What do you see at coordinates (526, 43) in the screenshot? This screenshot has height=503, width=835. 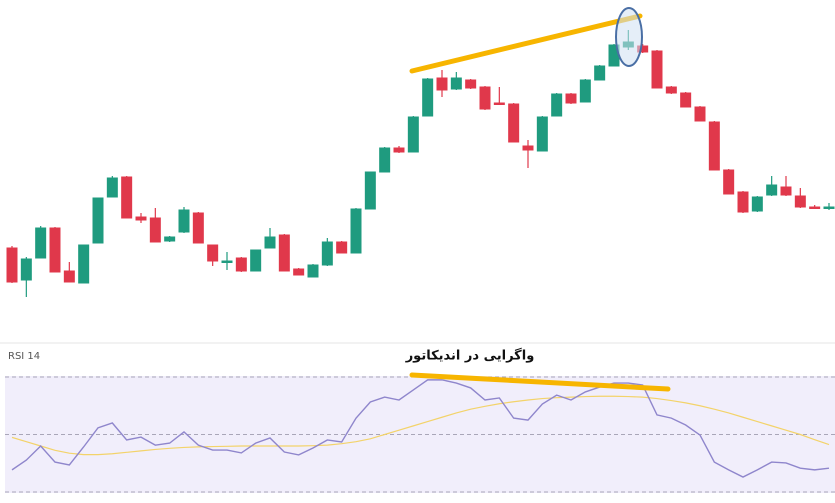 I see `price-trendline` at bounding box center [526, 43].